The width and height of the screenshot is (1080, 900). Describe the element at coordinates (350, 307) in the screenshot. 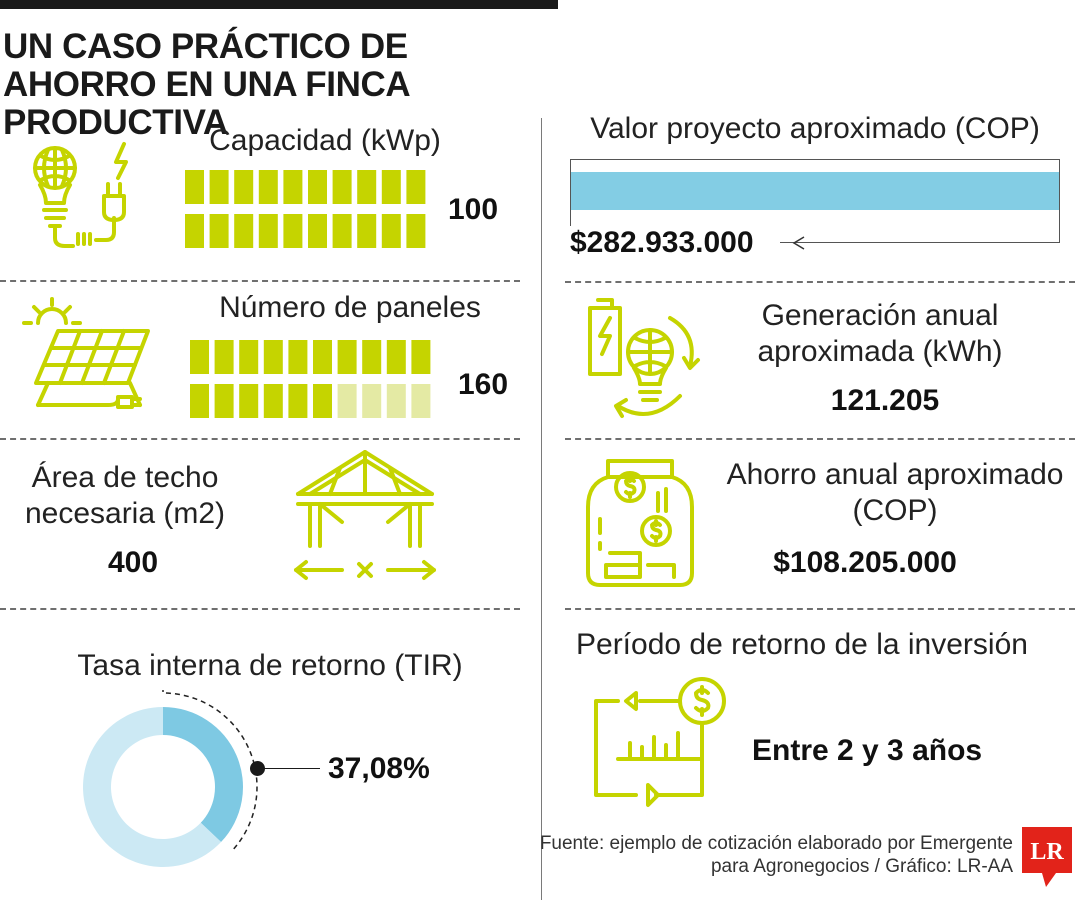

I see `paneles-label: Número de paneles` at that location.